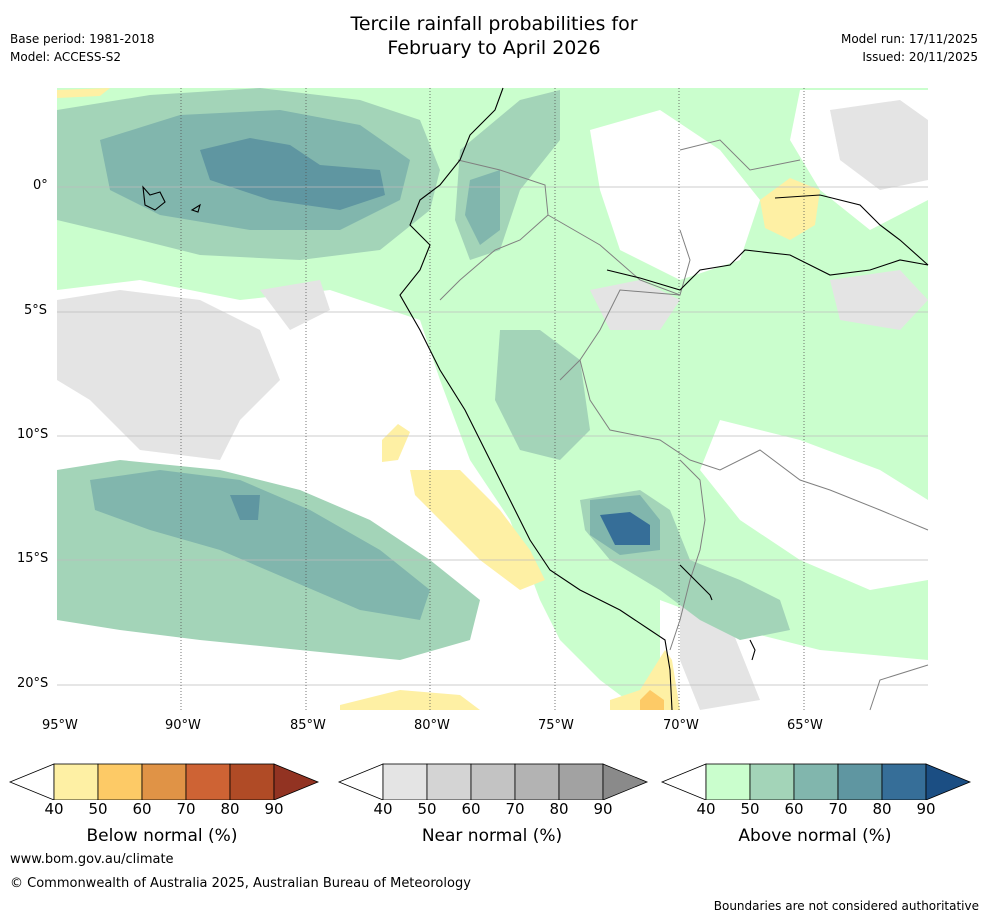 This screenshot has width=988, height=919. I want to click on above-tick-40: 40, so click(706, 809).